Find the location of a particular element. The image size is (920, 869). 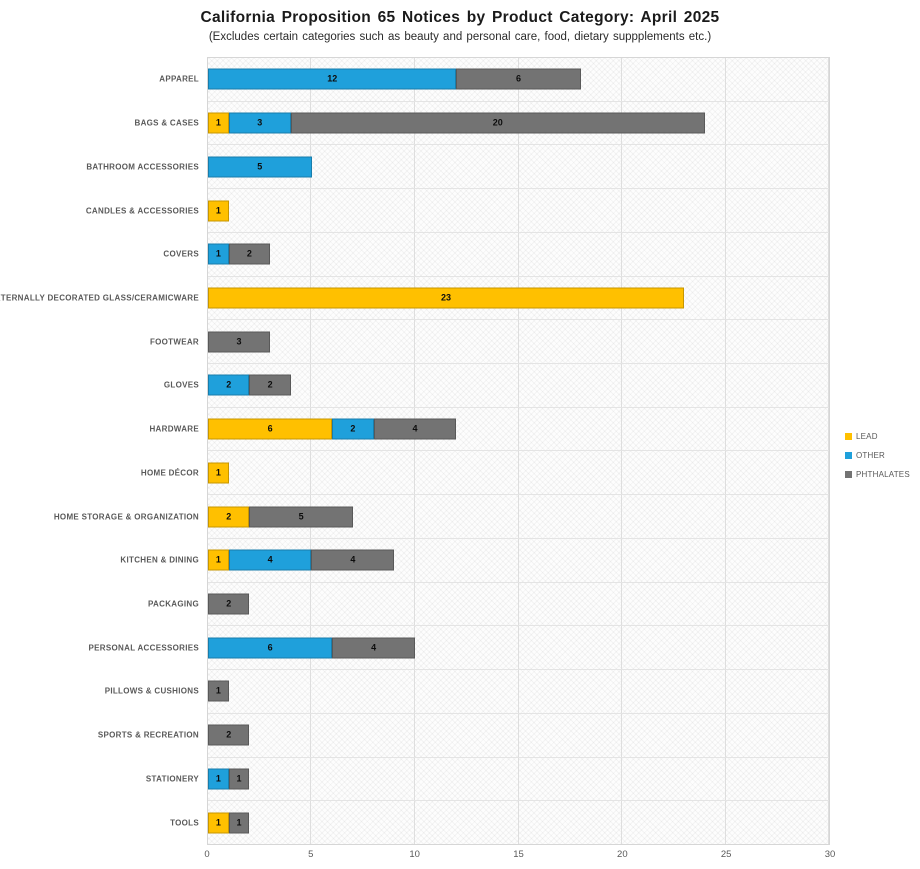

bar-segment-other: 6 is located at coordinates (270, 648).